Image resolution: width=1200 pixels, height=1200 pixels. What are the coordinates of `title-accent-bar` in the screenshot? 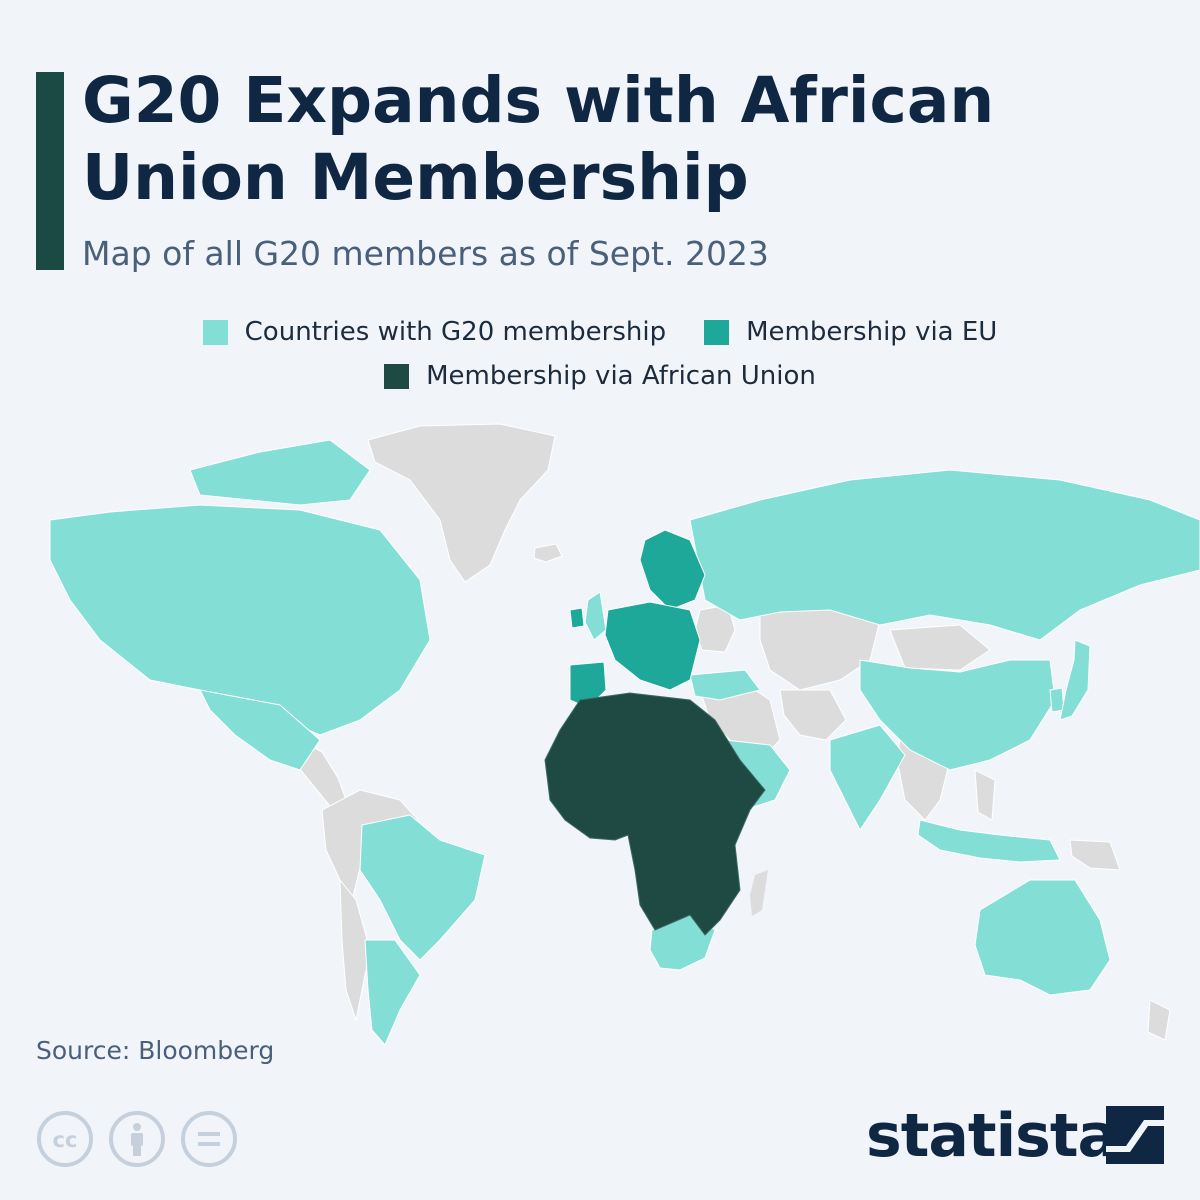 It's located at (50, 171).